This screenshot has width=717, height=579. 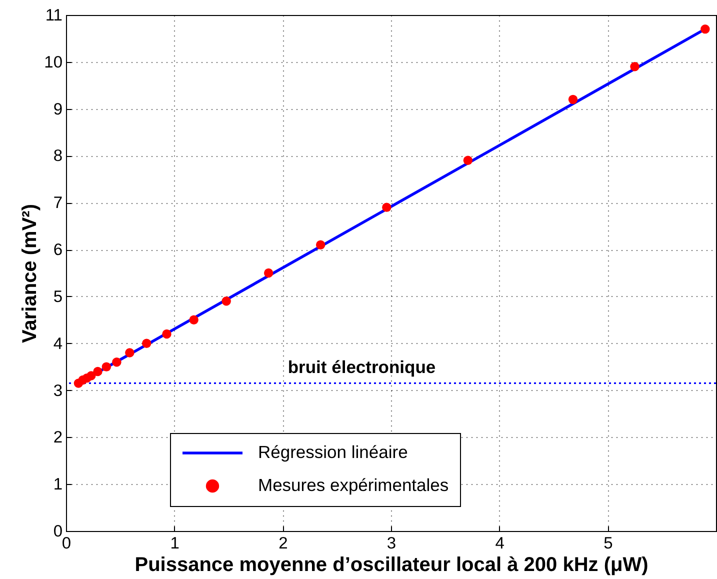 I want to click on x-tick-label: 3, so click(x=391, y=543).